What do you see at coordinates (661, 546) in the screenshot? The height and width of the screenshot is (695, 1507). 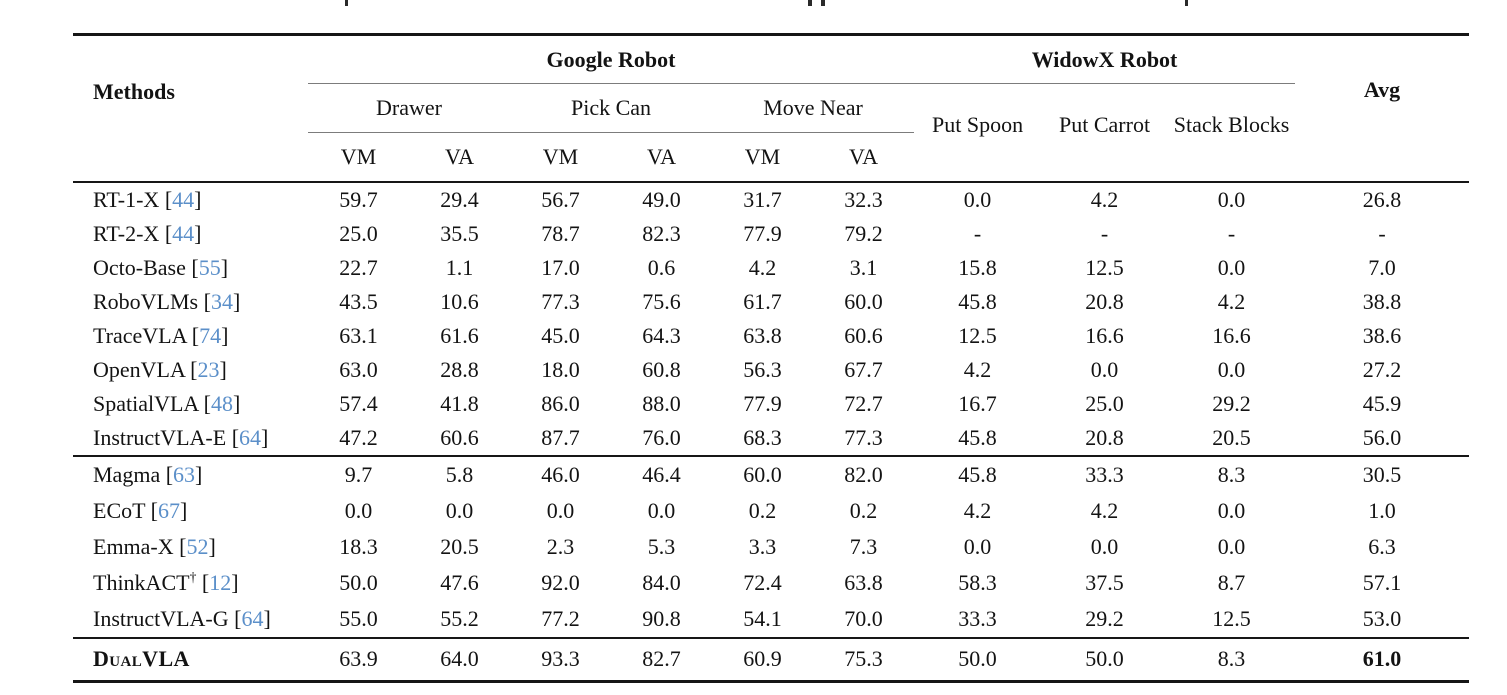 I see `value-cell: 5.3` at bounding box center [661, 546].